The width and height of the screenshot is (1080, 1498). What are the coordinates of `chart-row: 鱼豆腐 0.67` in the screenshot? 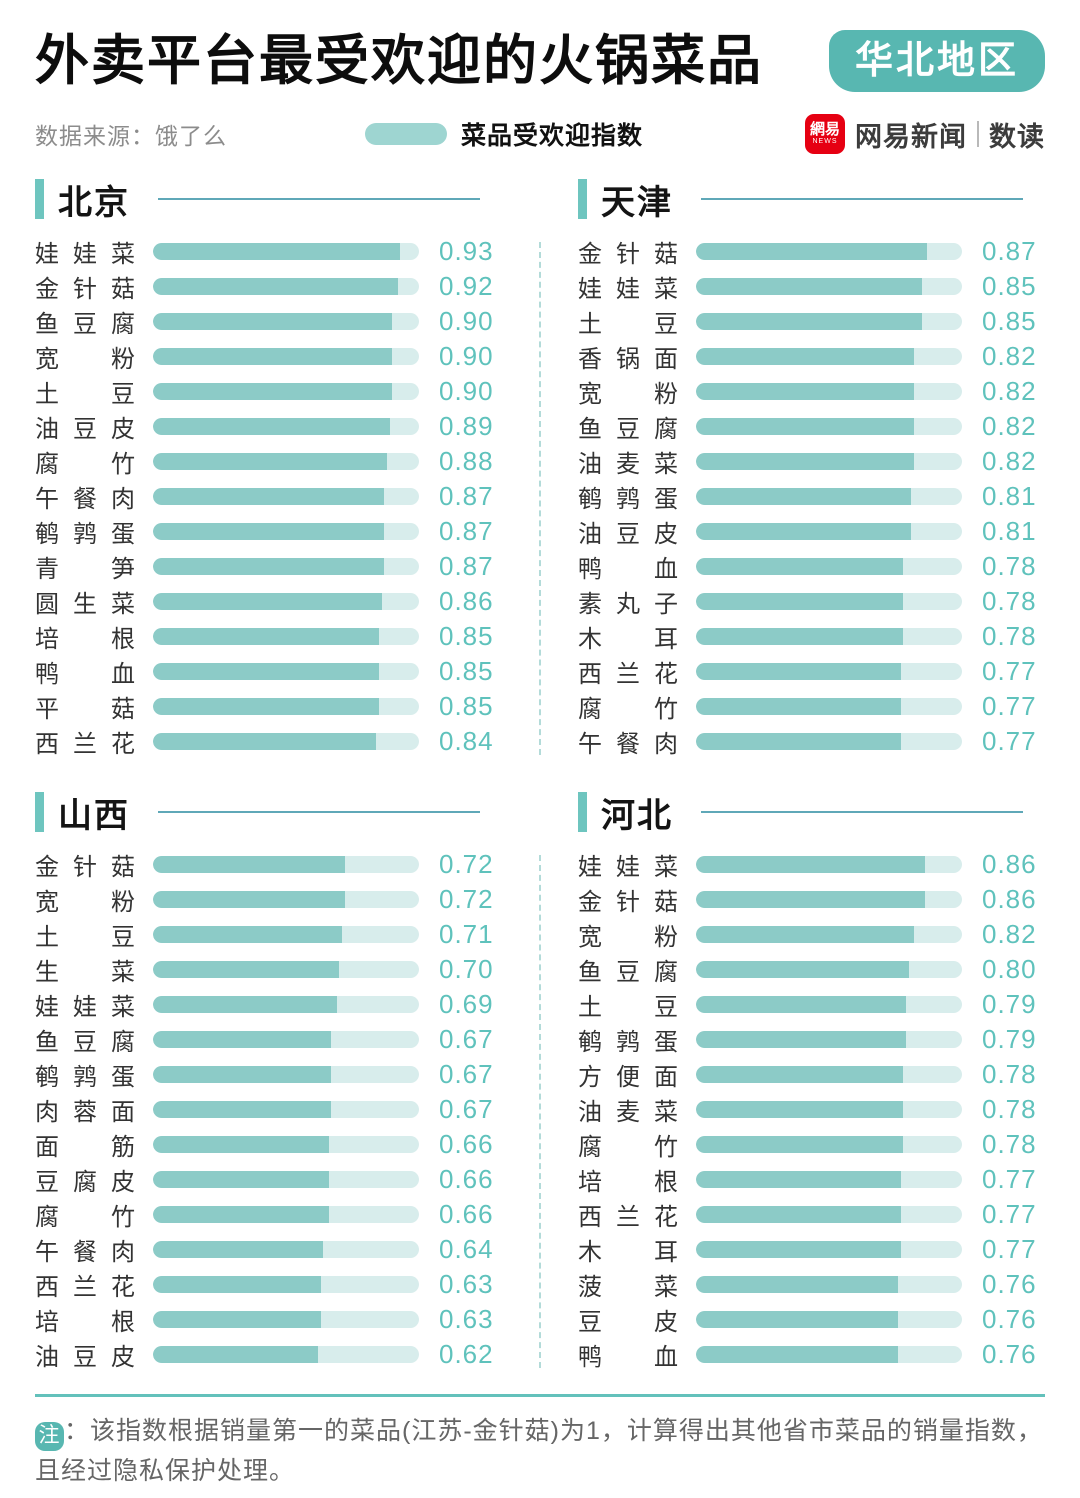 It's located at (268, 1039).